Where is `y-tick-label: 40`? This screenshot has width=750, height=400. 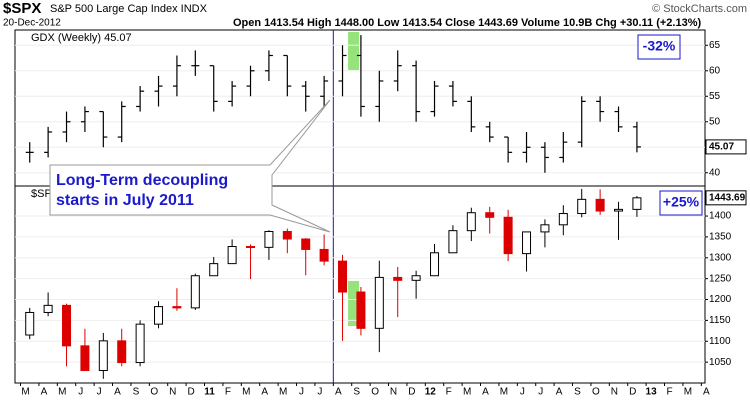 y-tick-label: 40 is located at coordinates (715, 172).